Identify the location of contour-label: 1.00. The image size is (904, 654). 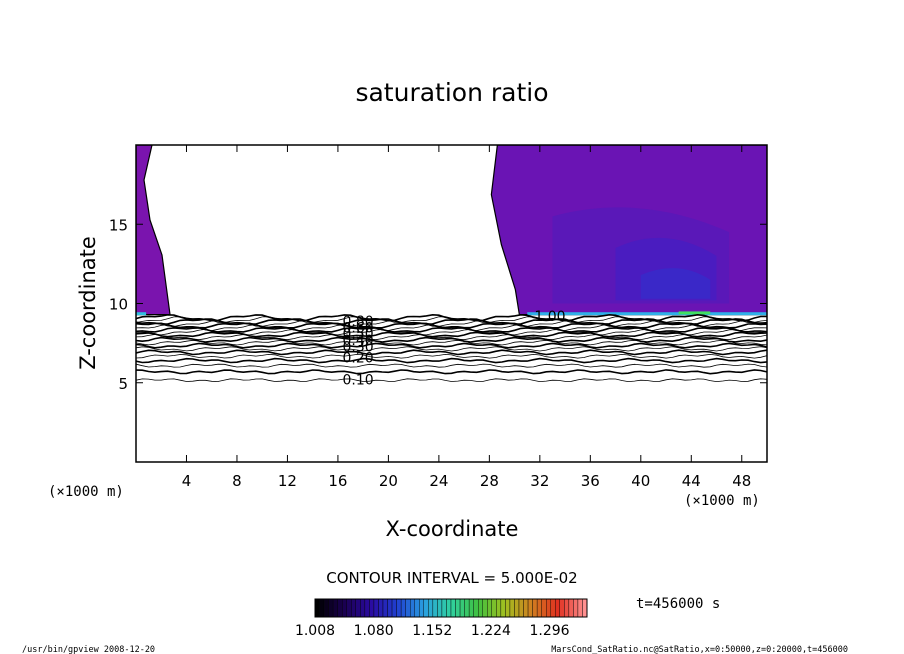
(549, 317).